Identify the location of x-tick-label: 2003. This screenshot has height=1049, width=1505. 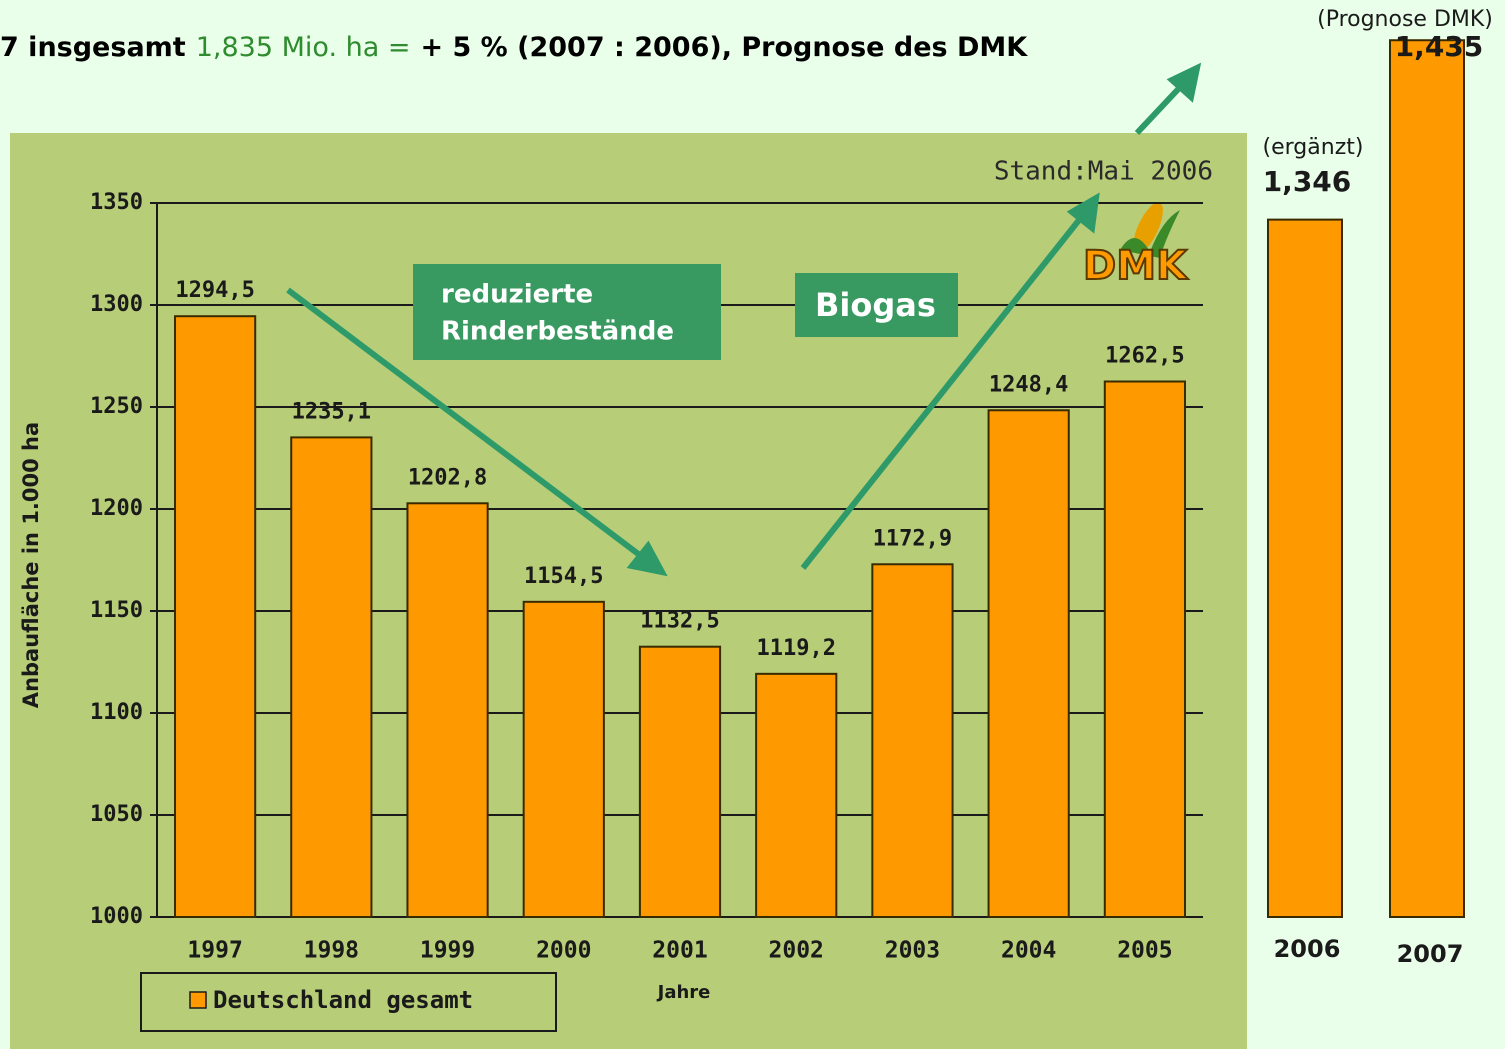
(912, 951).